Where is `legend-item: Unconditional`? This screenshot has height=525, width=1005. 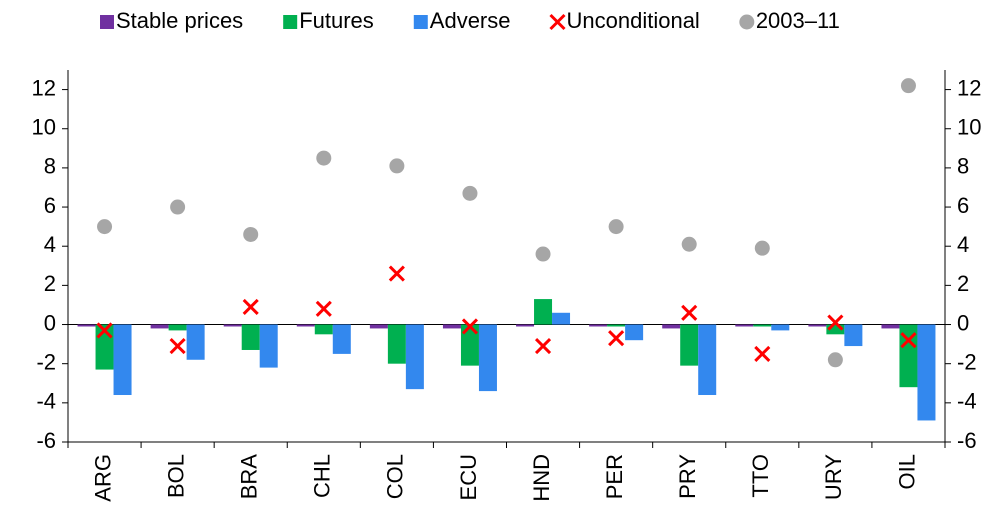
legend-item: Unconditional is located at coordinates (624, 20).